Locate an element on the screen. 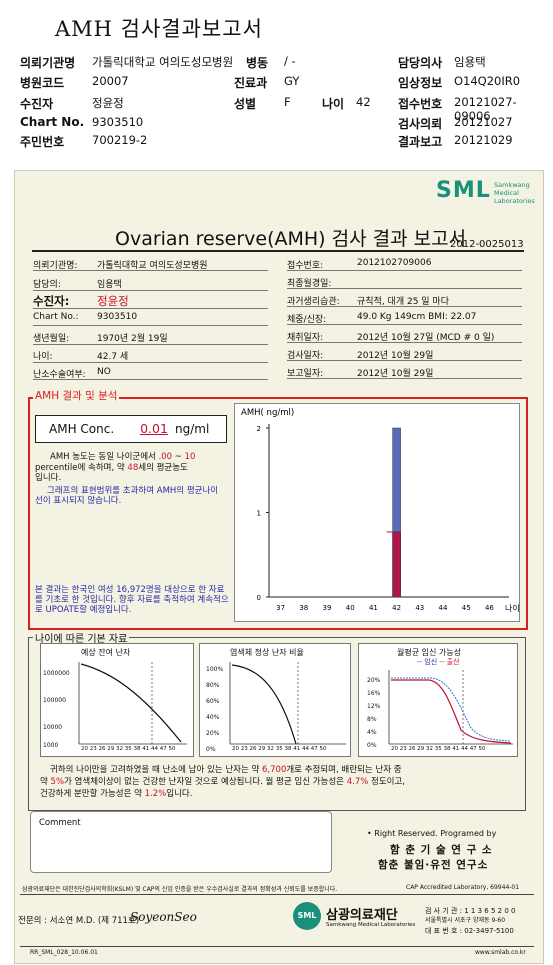 The image size is (553, 965). ytick: 60% is located at coordinates (213, 701).